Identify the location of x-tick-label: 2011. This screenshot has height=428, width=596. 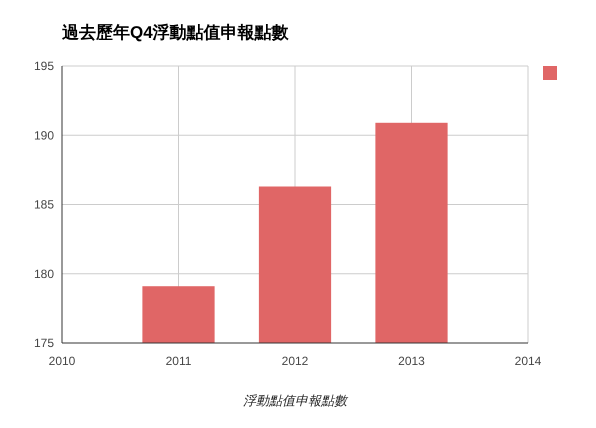
(179, 361).